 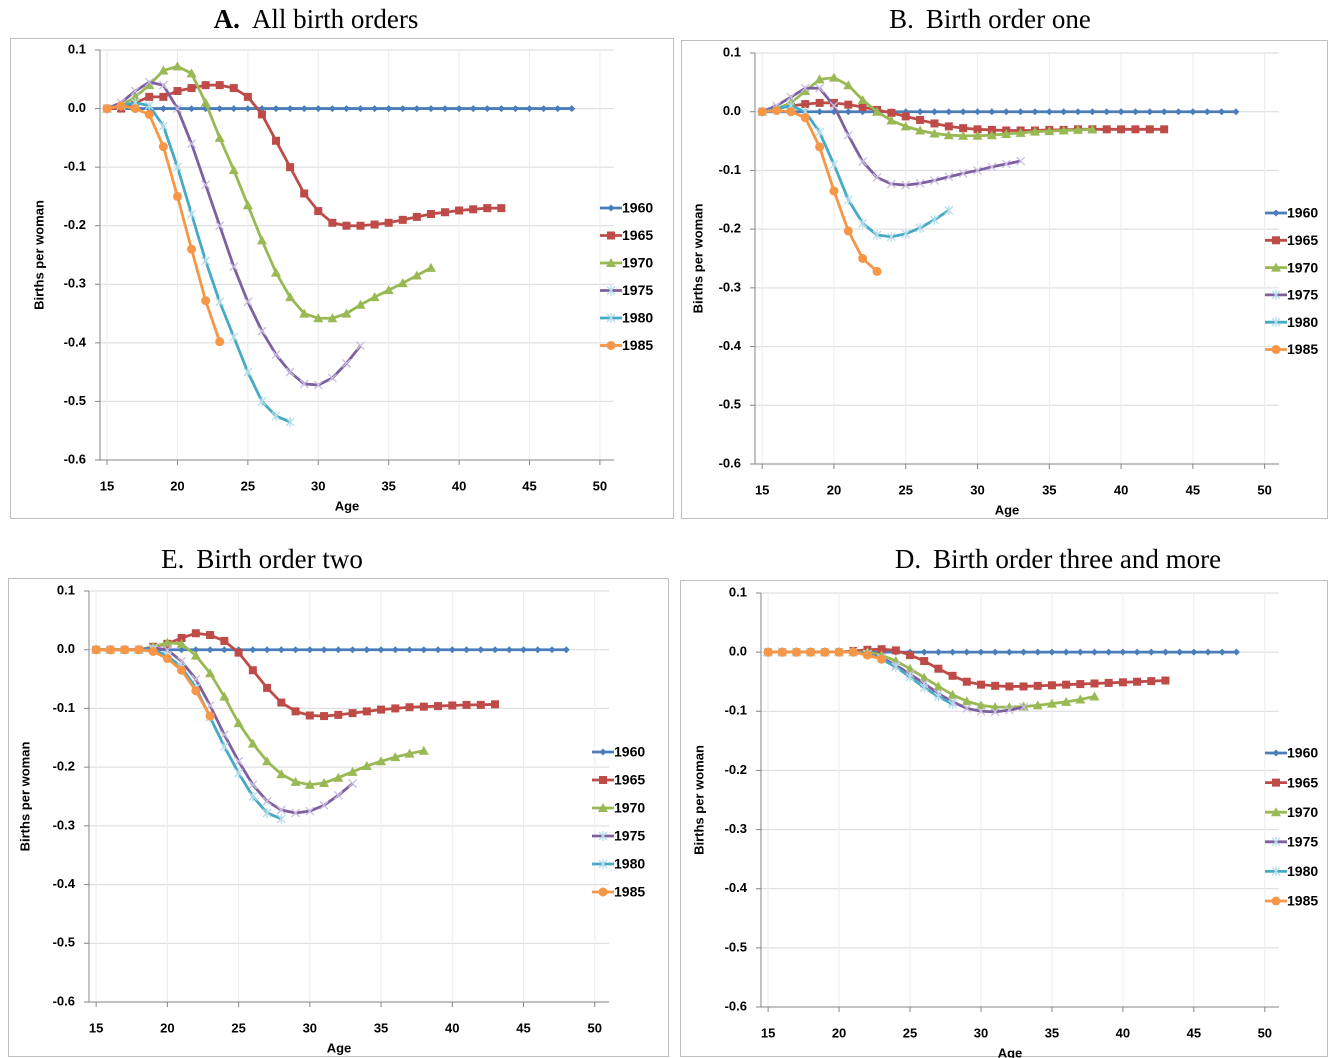 I want to click on x-tick-label: 45, so click(x=523, y=1027).